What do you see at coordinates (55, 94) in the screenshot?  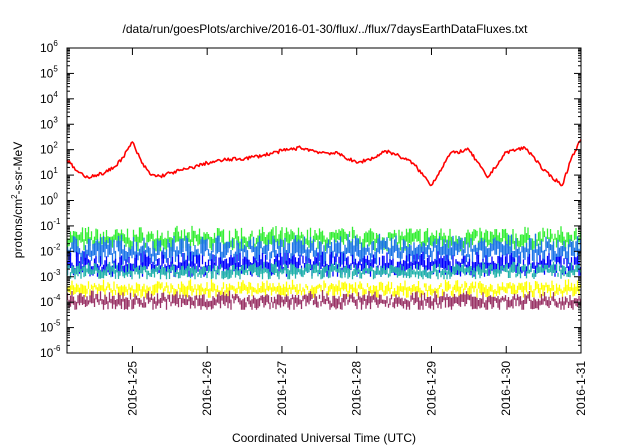 I see `y-tick-label-exp: 4` at bounding box center [55, 94].